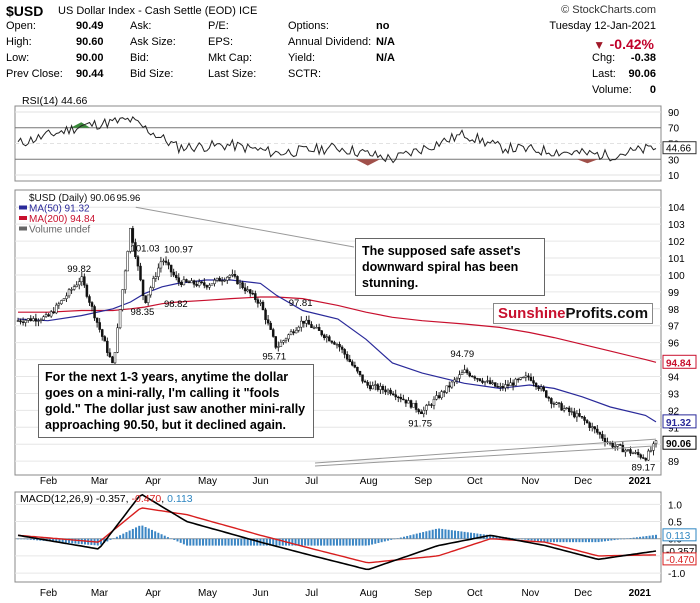 This screenshot has width=700, height=603. What do you see at coordinates (311, 593) in the screenshot?
I see `month-label: Jul` at bounding box center [311, 593].